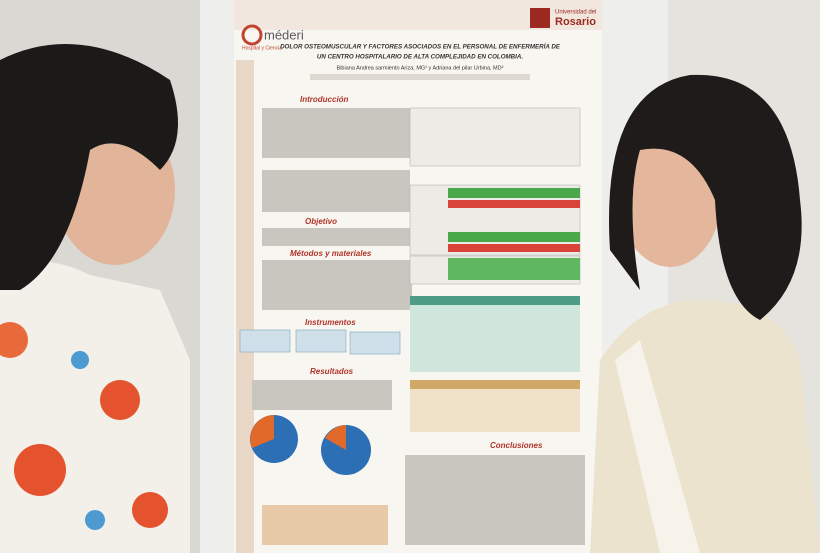 This screenshot has width=820, height=553. What do you see at coordinates (330, 322) in the screenshot?
I see `section-heading: Instrumentos` at bounding box center [330, 322].